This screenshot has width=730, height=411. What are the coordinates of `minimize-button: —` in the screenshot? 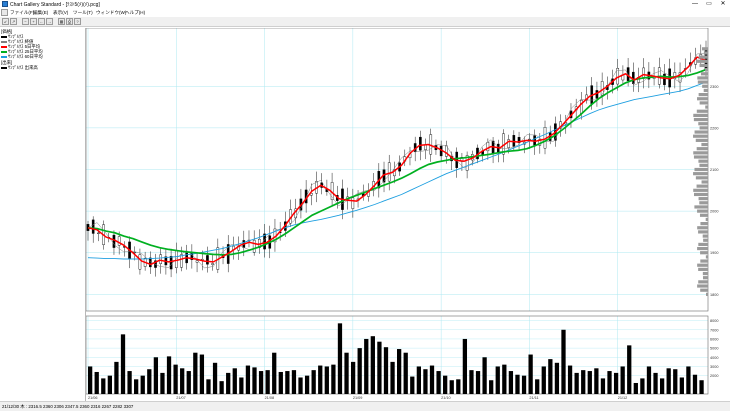 It's located at (695, 4).